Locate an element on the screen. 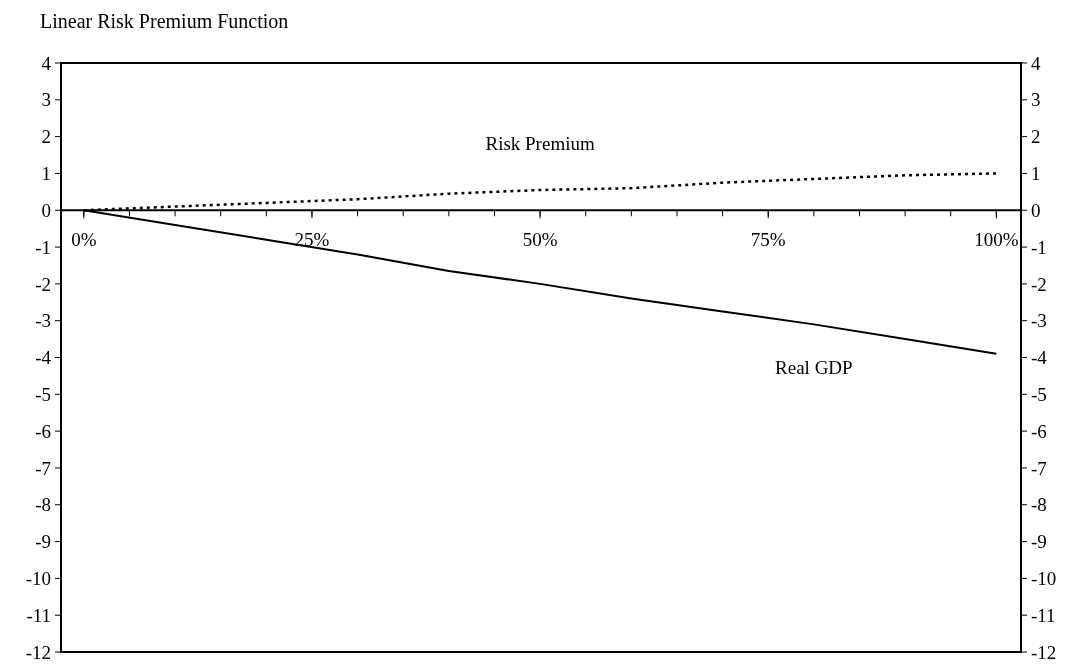  y-tick-label: -1 is located at coordinates (43, 247).